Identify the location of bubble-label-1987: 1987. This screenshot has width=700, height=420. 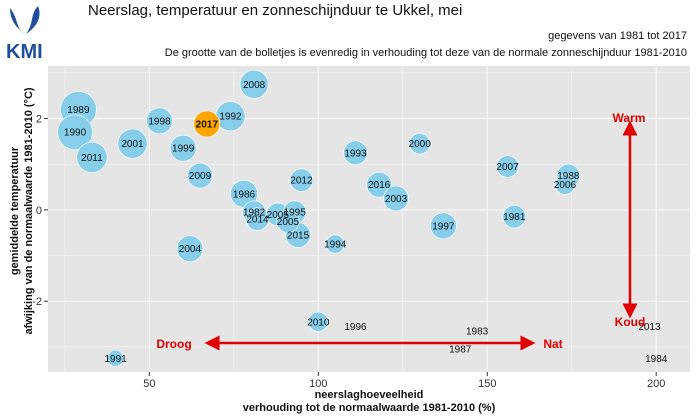
(460, 350).